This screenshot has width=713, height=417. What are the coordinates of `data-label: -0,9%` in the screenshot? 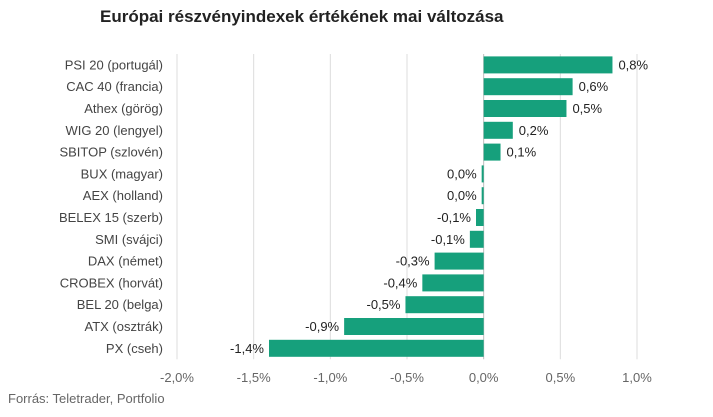 It's located at (322, 326).